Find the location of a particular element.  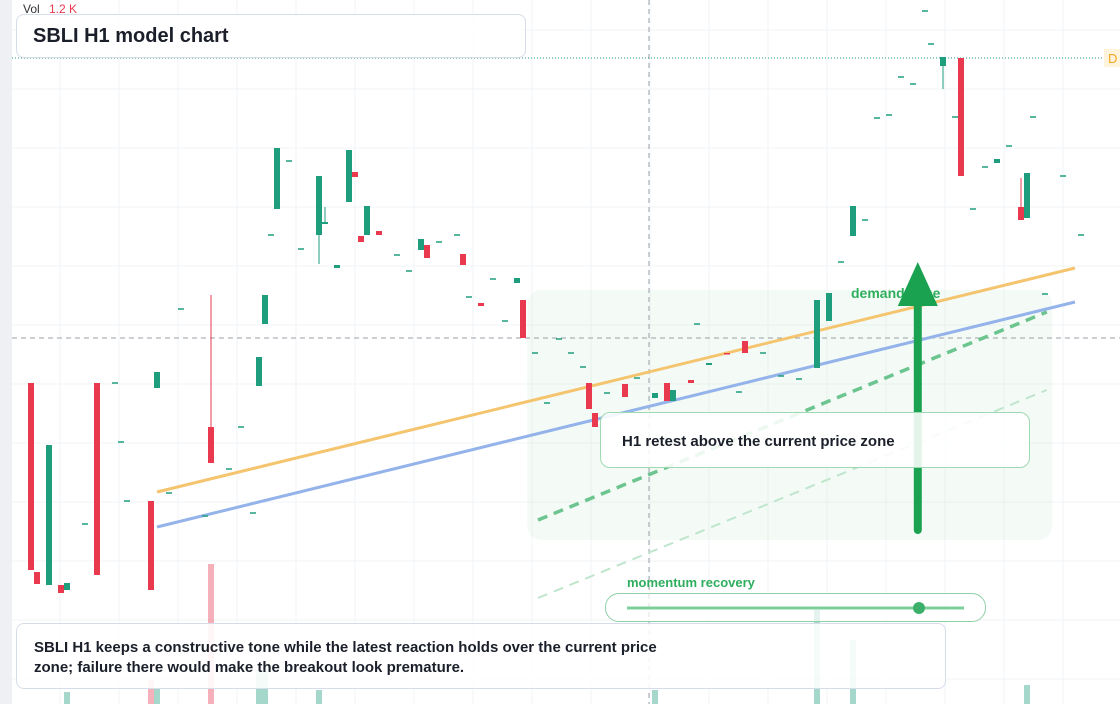

title-box: SBLI H1 model chart is located at coordinates (271, 36).